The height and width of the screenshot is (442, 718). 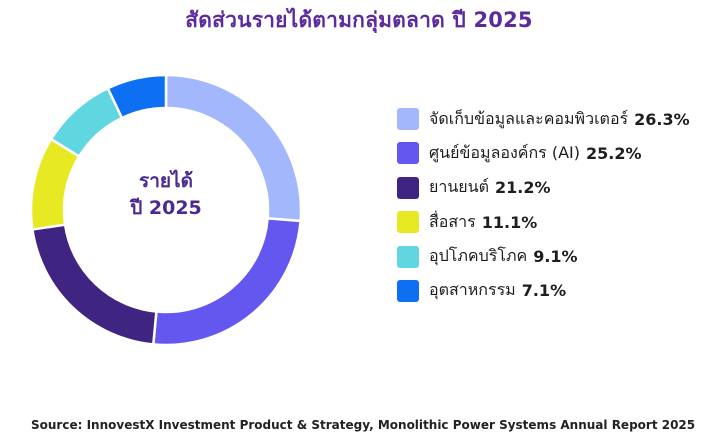 What do you see at coordinates (459, 187) in the screenshot?
I see `legend-label: ยานยนต์` at bounding box center [459, 187].